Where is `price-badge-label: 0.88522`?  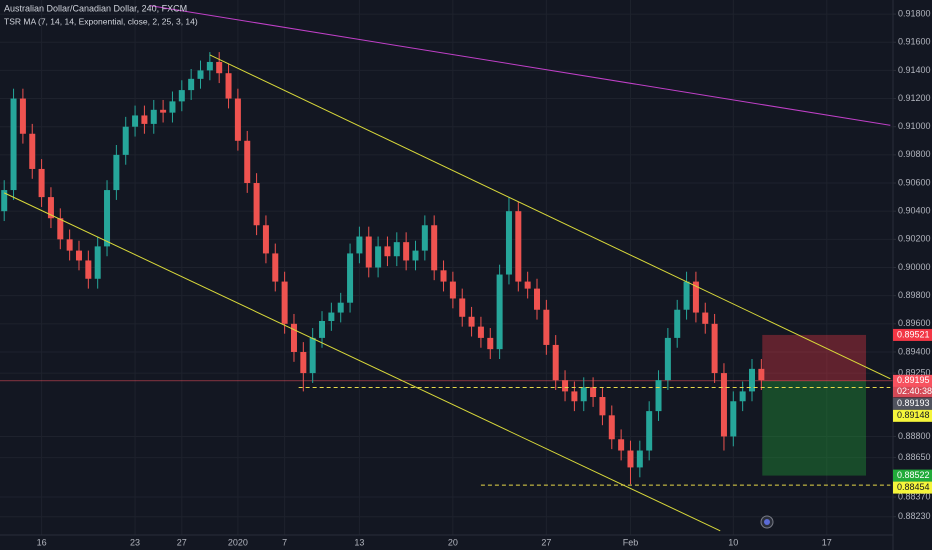 price-badge-label: 0.88522 is located at coordinates (913, 475).